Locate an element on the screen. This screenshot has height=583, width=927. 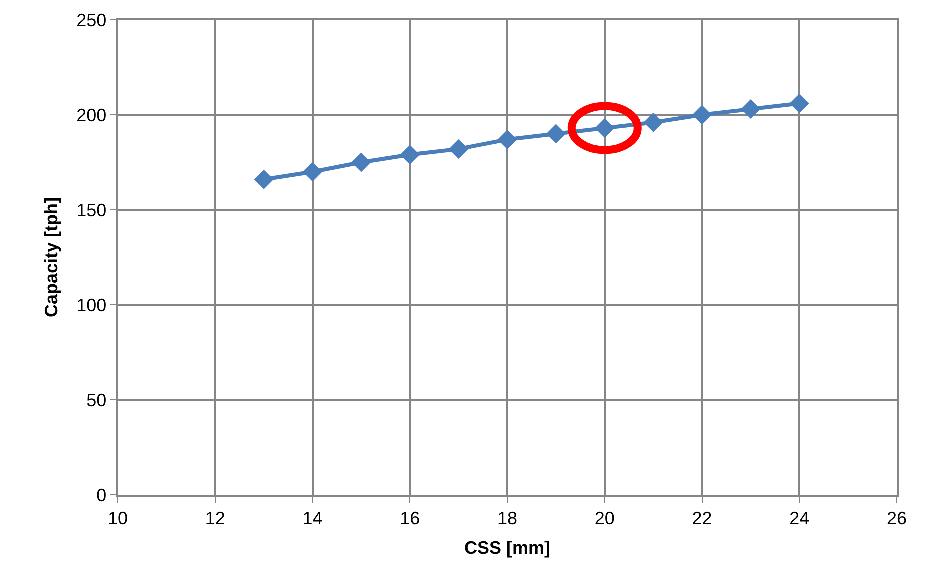
y-tick-label: 150 is located at coordinates (91, 210).